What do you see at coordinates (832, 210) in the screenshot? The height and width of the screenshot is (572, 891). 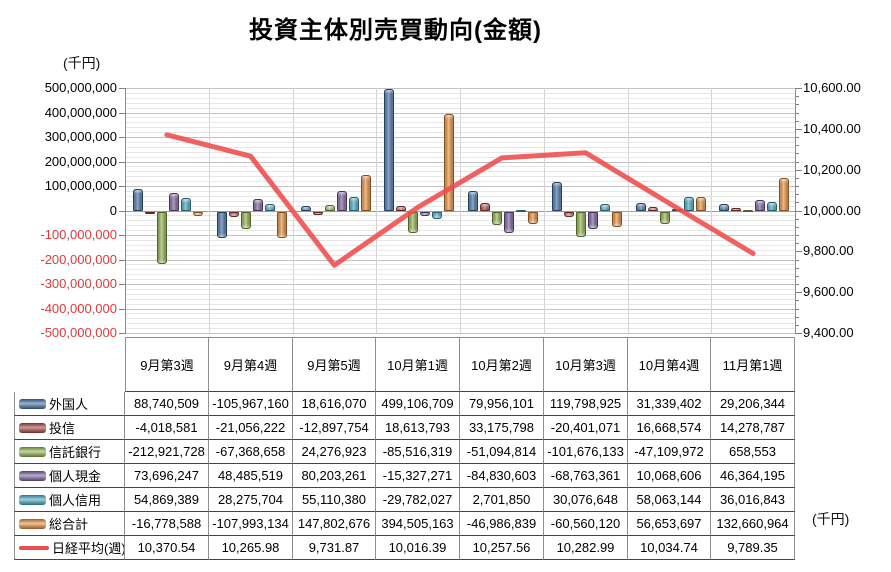 I see `right-axis-tick-label: 10,000.00` at bounding box center [832, 210].